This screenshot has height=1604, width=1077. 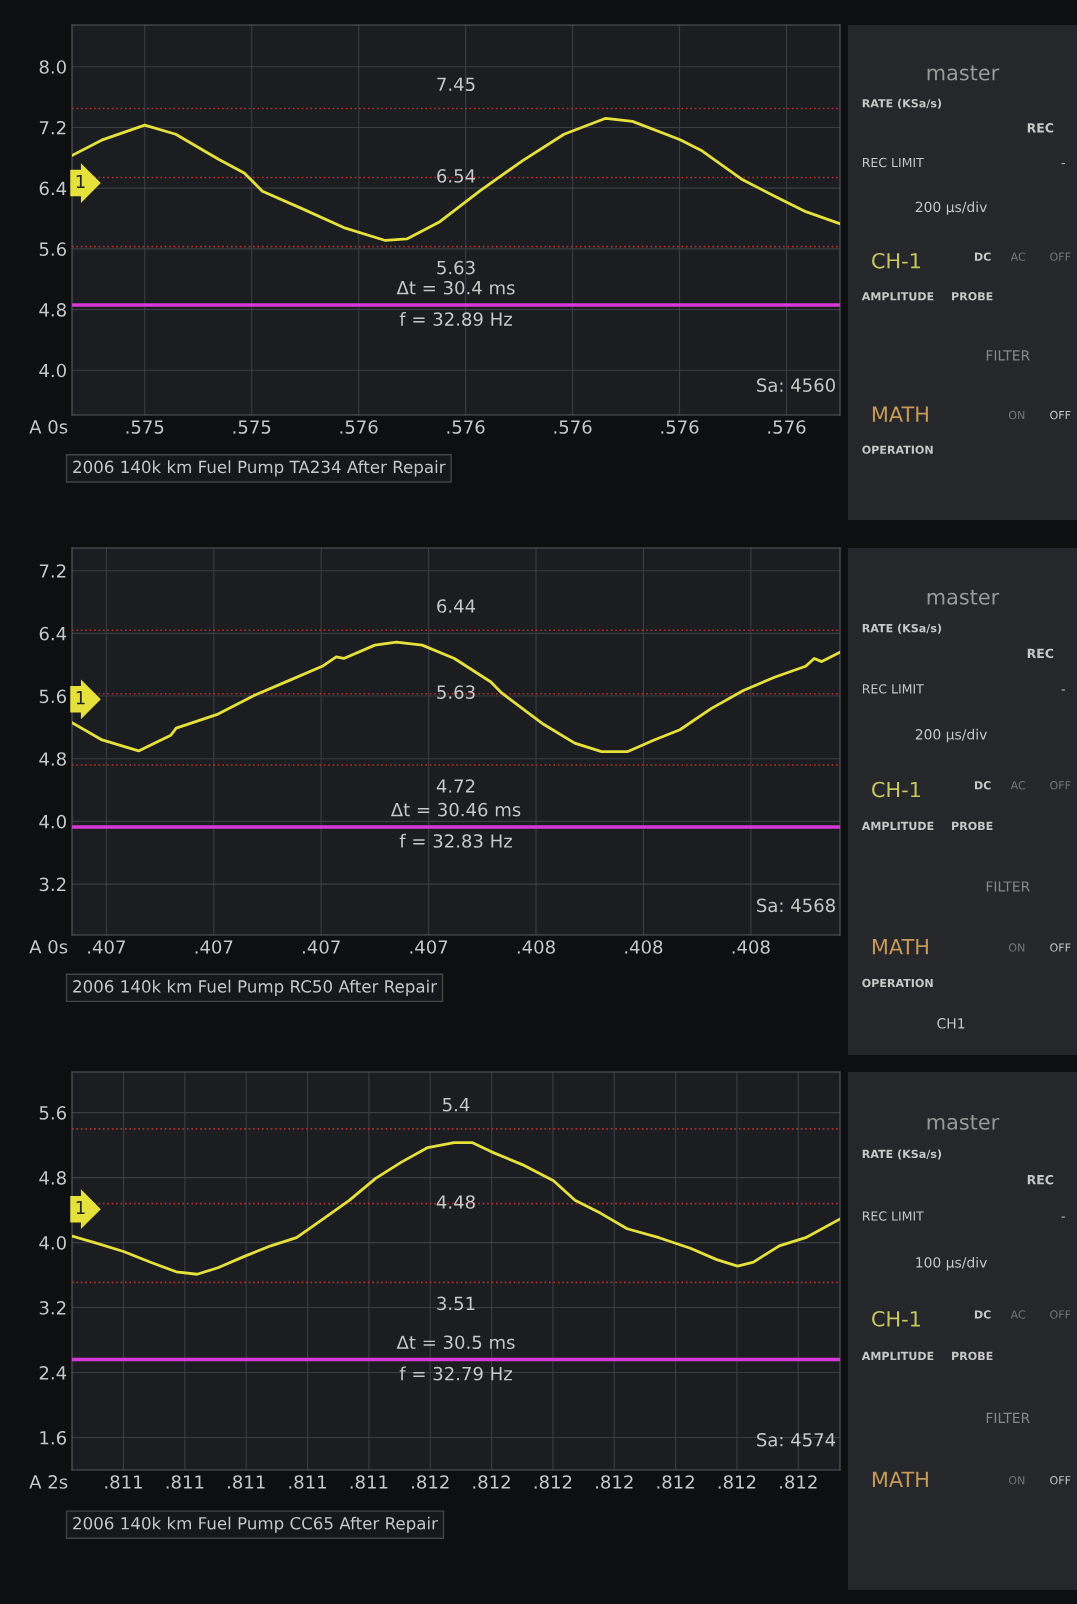 I want to click on annotation: Sa: 4568, so click(x=796, y=905).